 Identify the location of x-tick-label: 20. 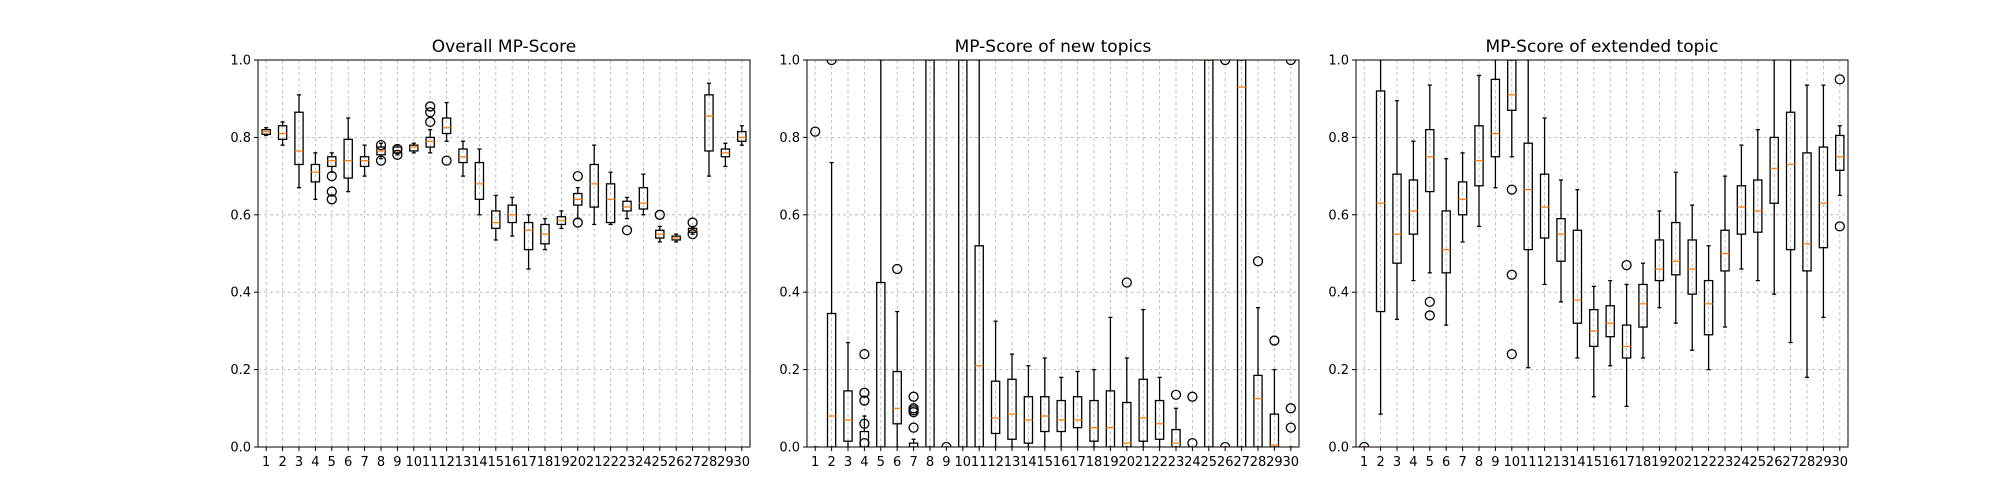
(578, 462).